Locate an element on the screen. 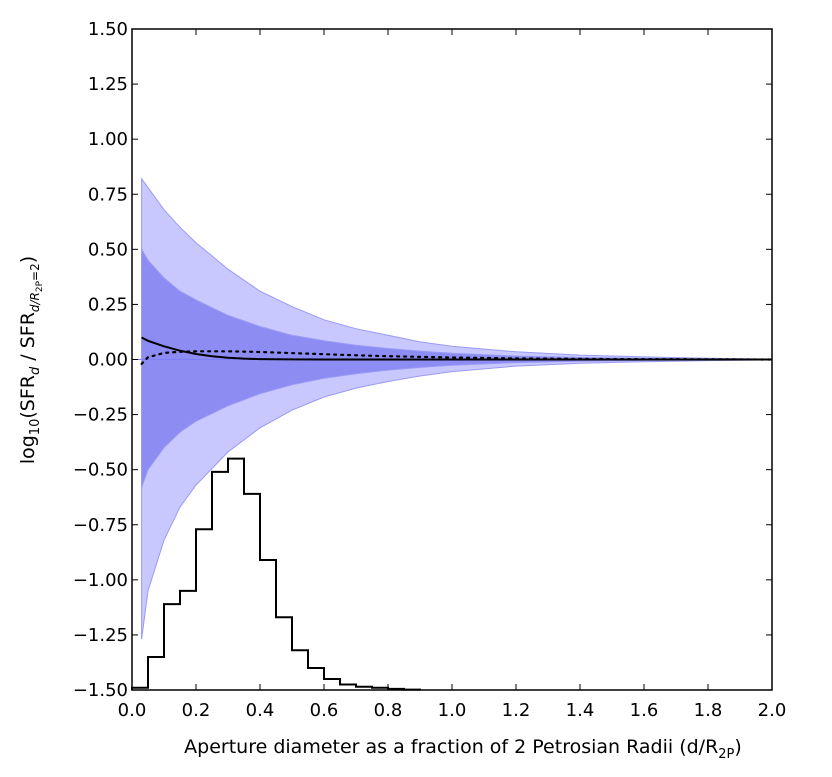  x-tick-label: 0.2 is located at coordinates (196, 710).